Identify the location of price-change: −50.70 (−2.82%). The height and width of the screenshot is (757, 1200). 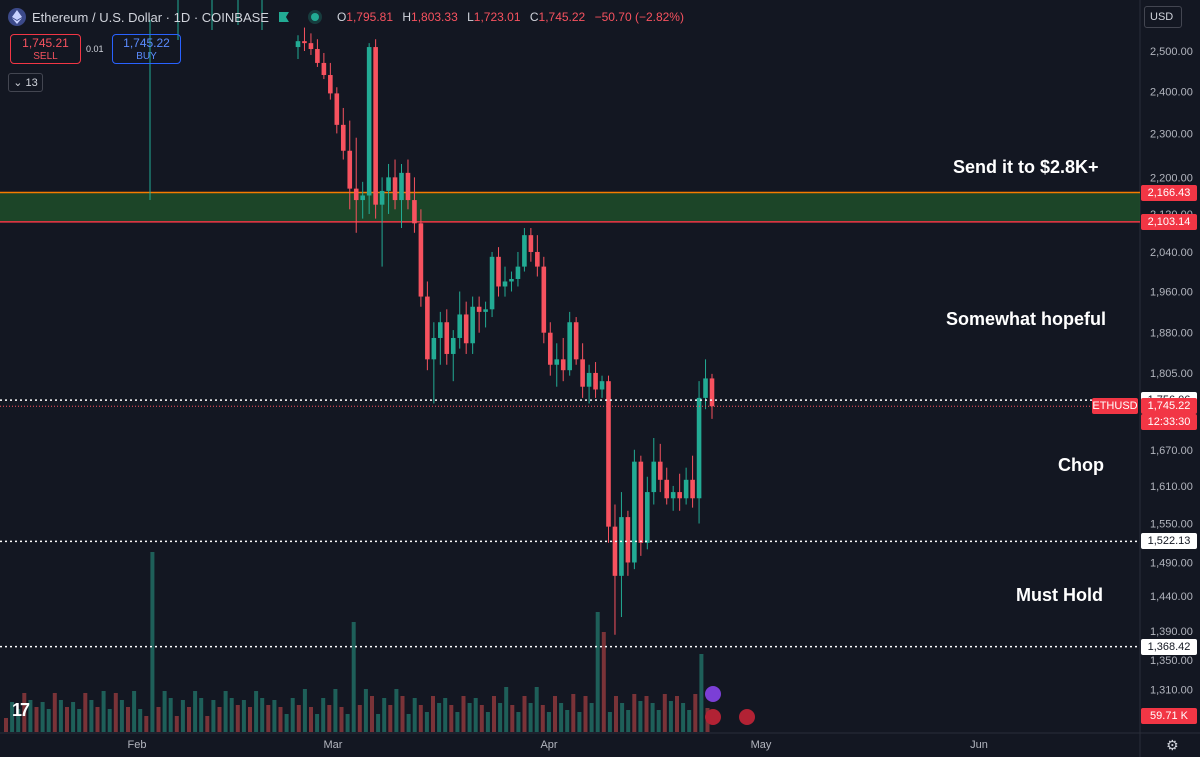
(639, 17).